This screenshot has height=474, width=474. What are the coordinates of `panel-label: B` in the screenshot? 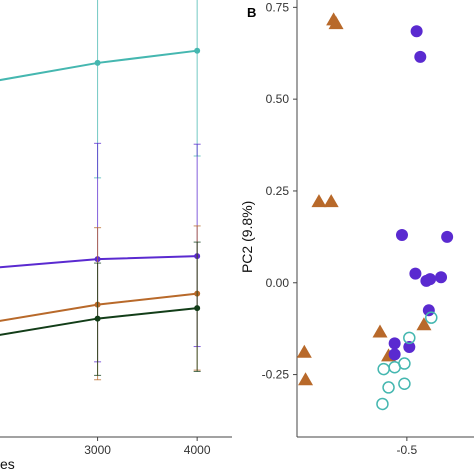 It's located at (251, 12).